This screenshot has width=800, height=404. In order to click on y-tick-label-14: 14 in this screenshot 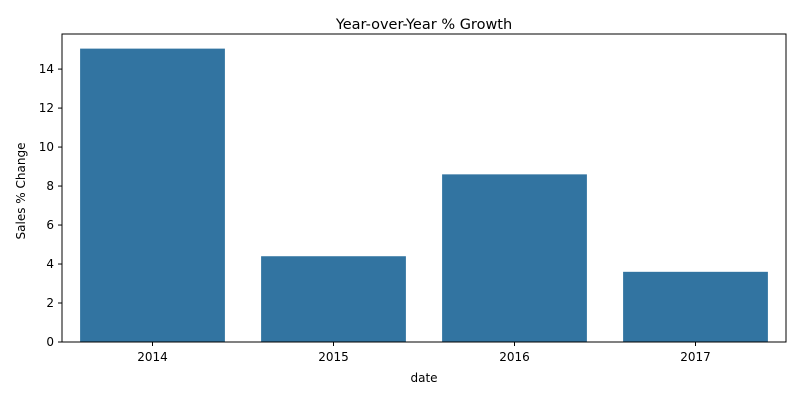, I will do `click(46, 69)`.